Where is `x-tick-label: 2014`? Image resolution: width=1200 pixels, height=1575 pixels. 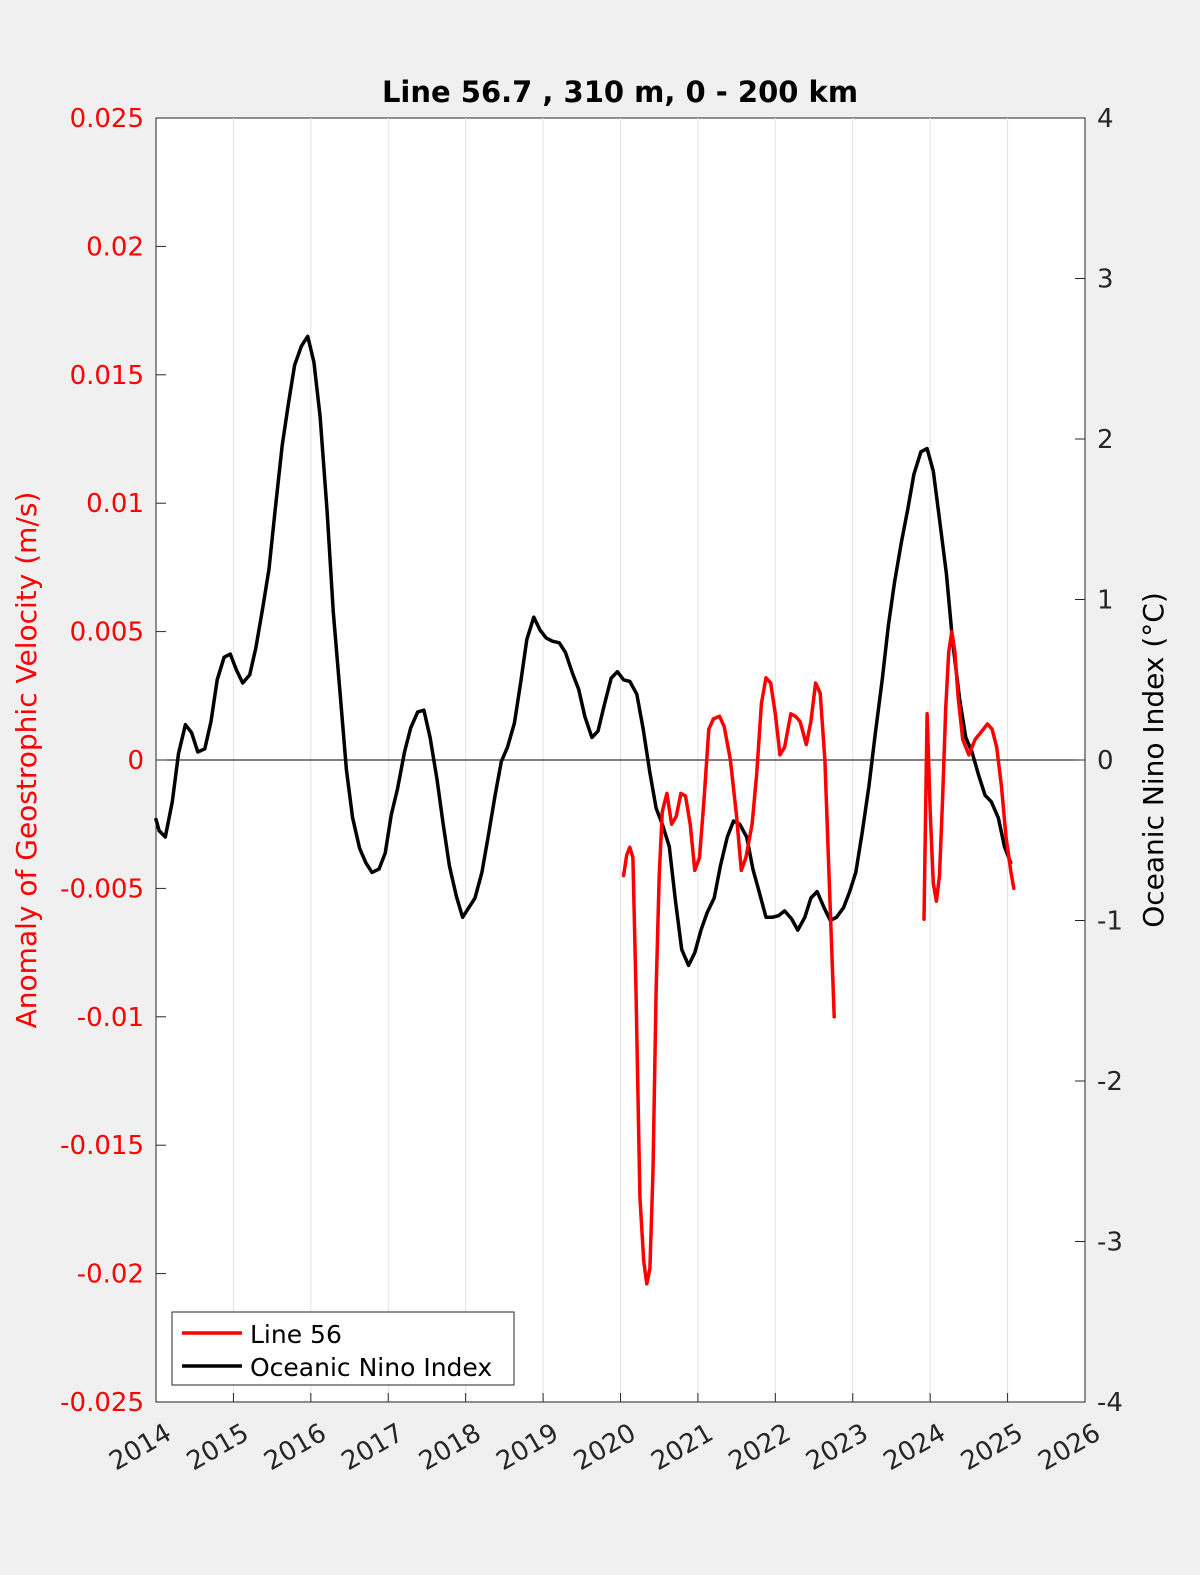 x-tick-label: 2014 is located at coordinates (140, 1447).